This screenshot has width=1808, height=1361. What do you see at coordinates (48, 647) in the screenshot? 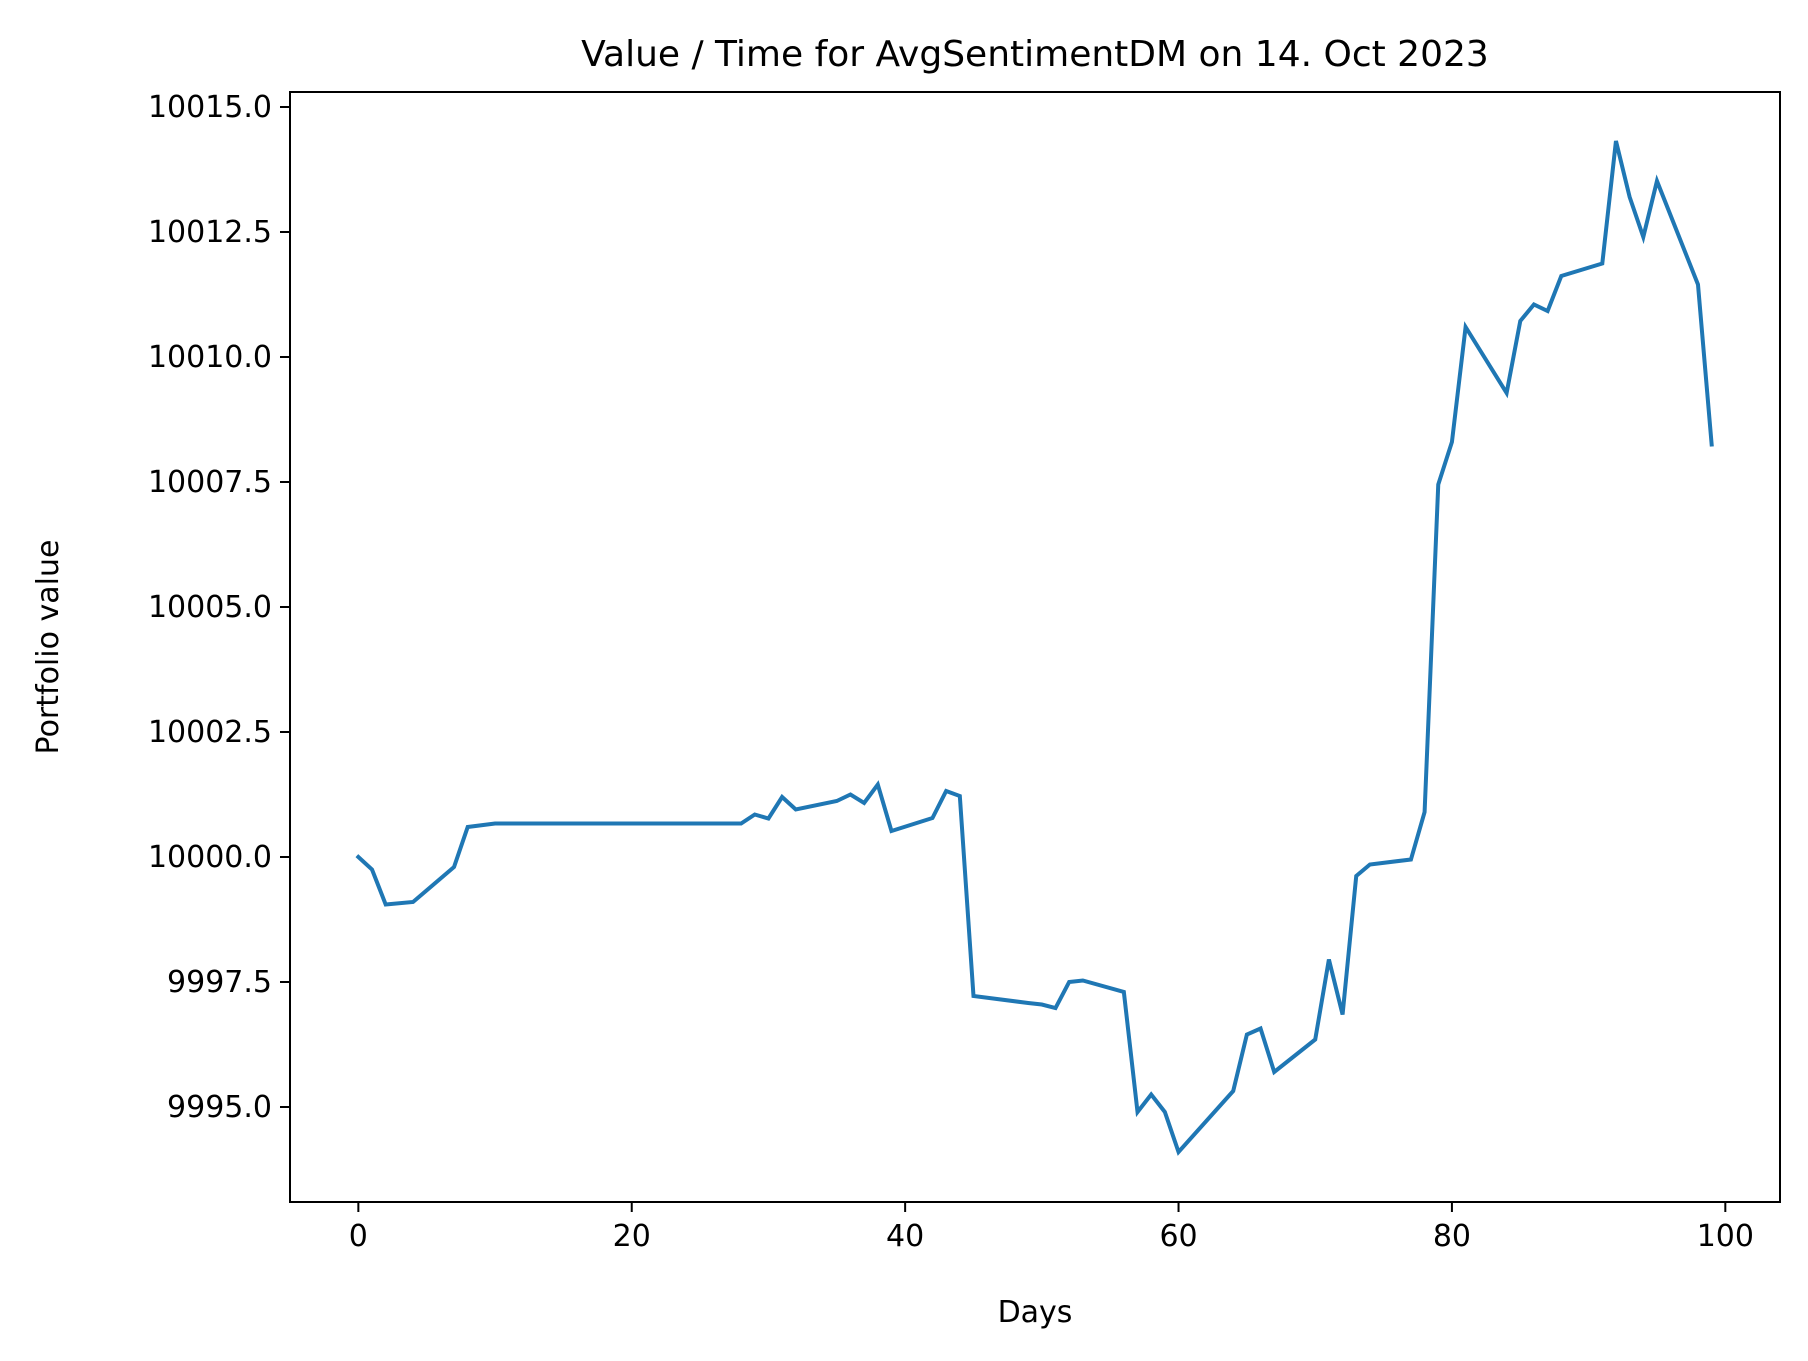
I see `y-axis-title: Portfolio value` at bounding box center [48, 647].